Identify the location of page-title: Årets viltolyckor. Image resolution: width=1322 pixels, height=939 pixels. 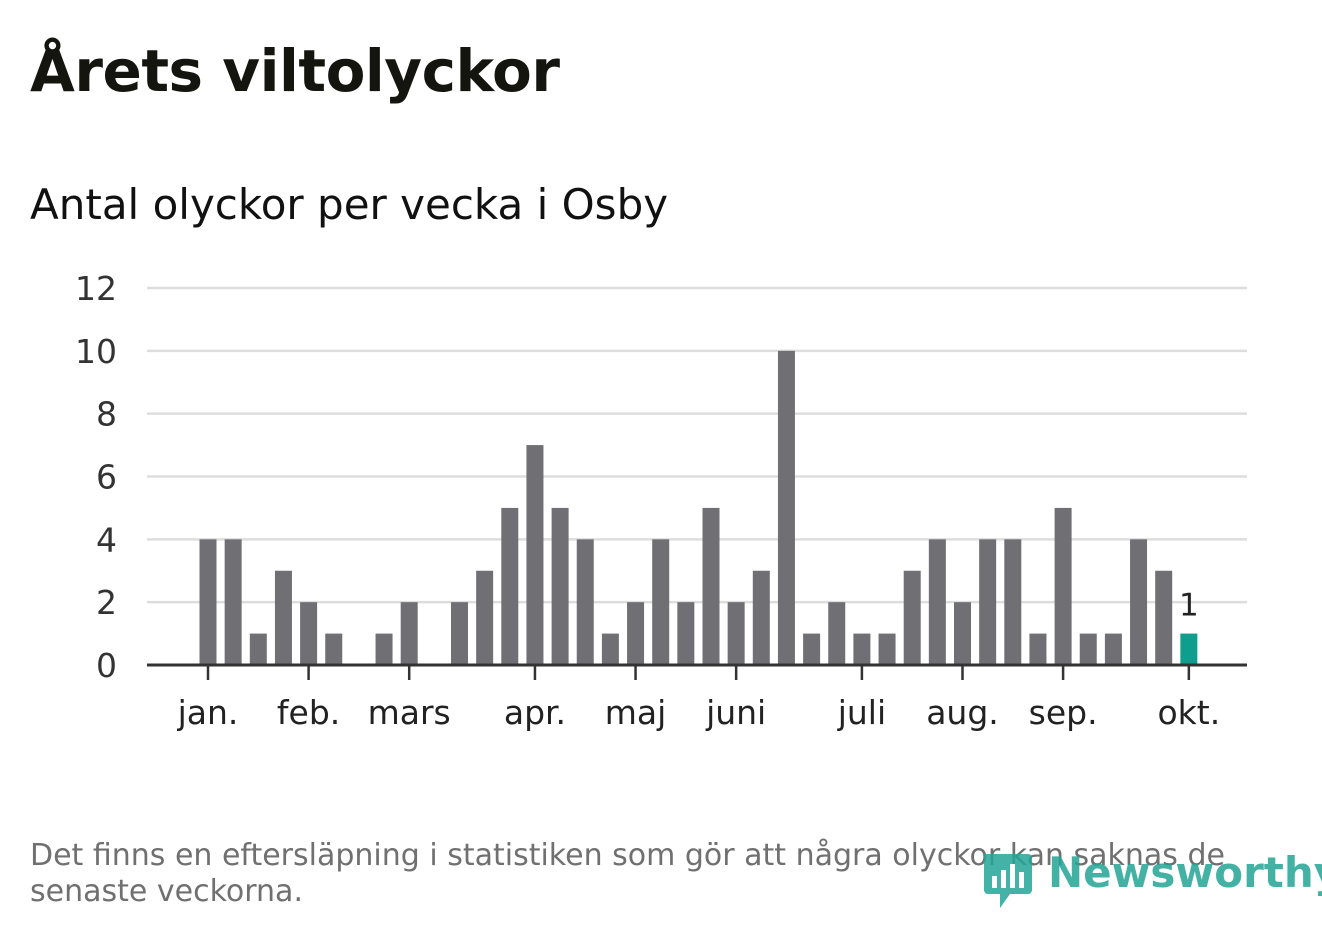
(295, 71).